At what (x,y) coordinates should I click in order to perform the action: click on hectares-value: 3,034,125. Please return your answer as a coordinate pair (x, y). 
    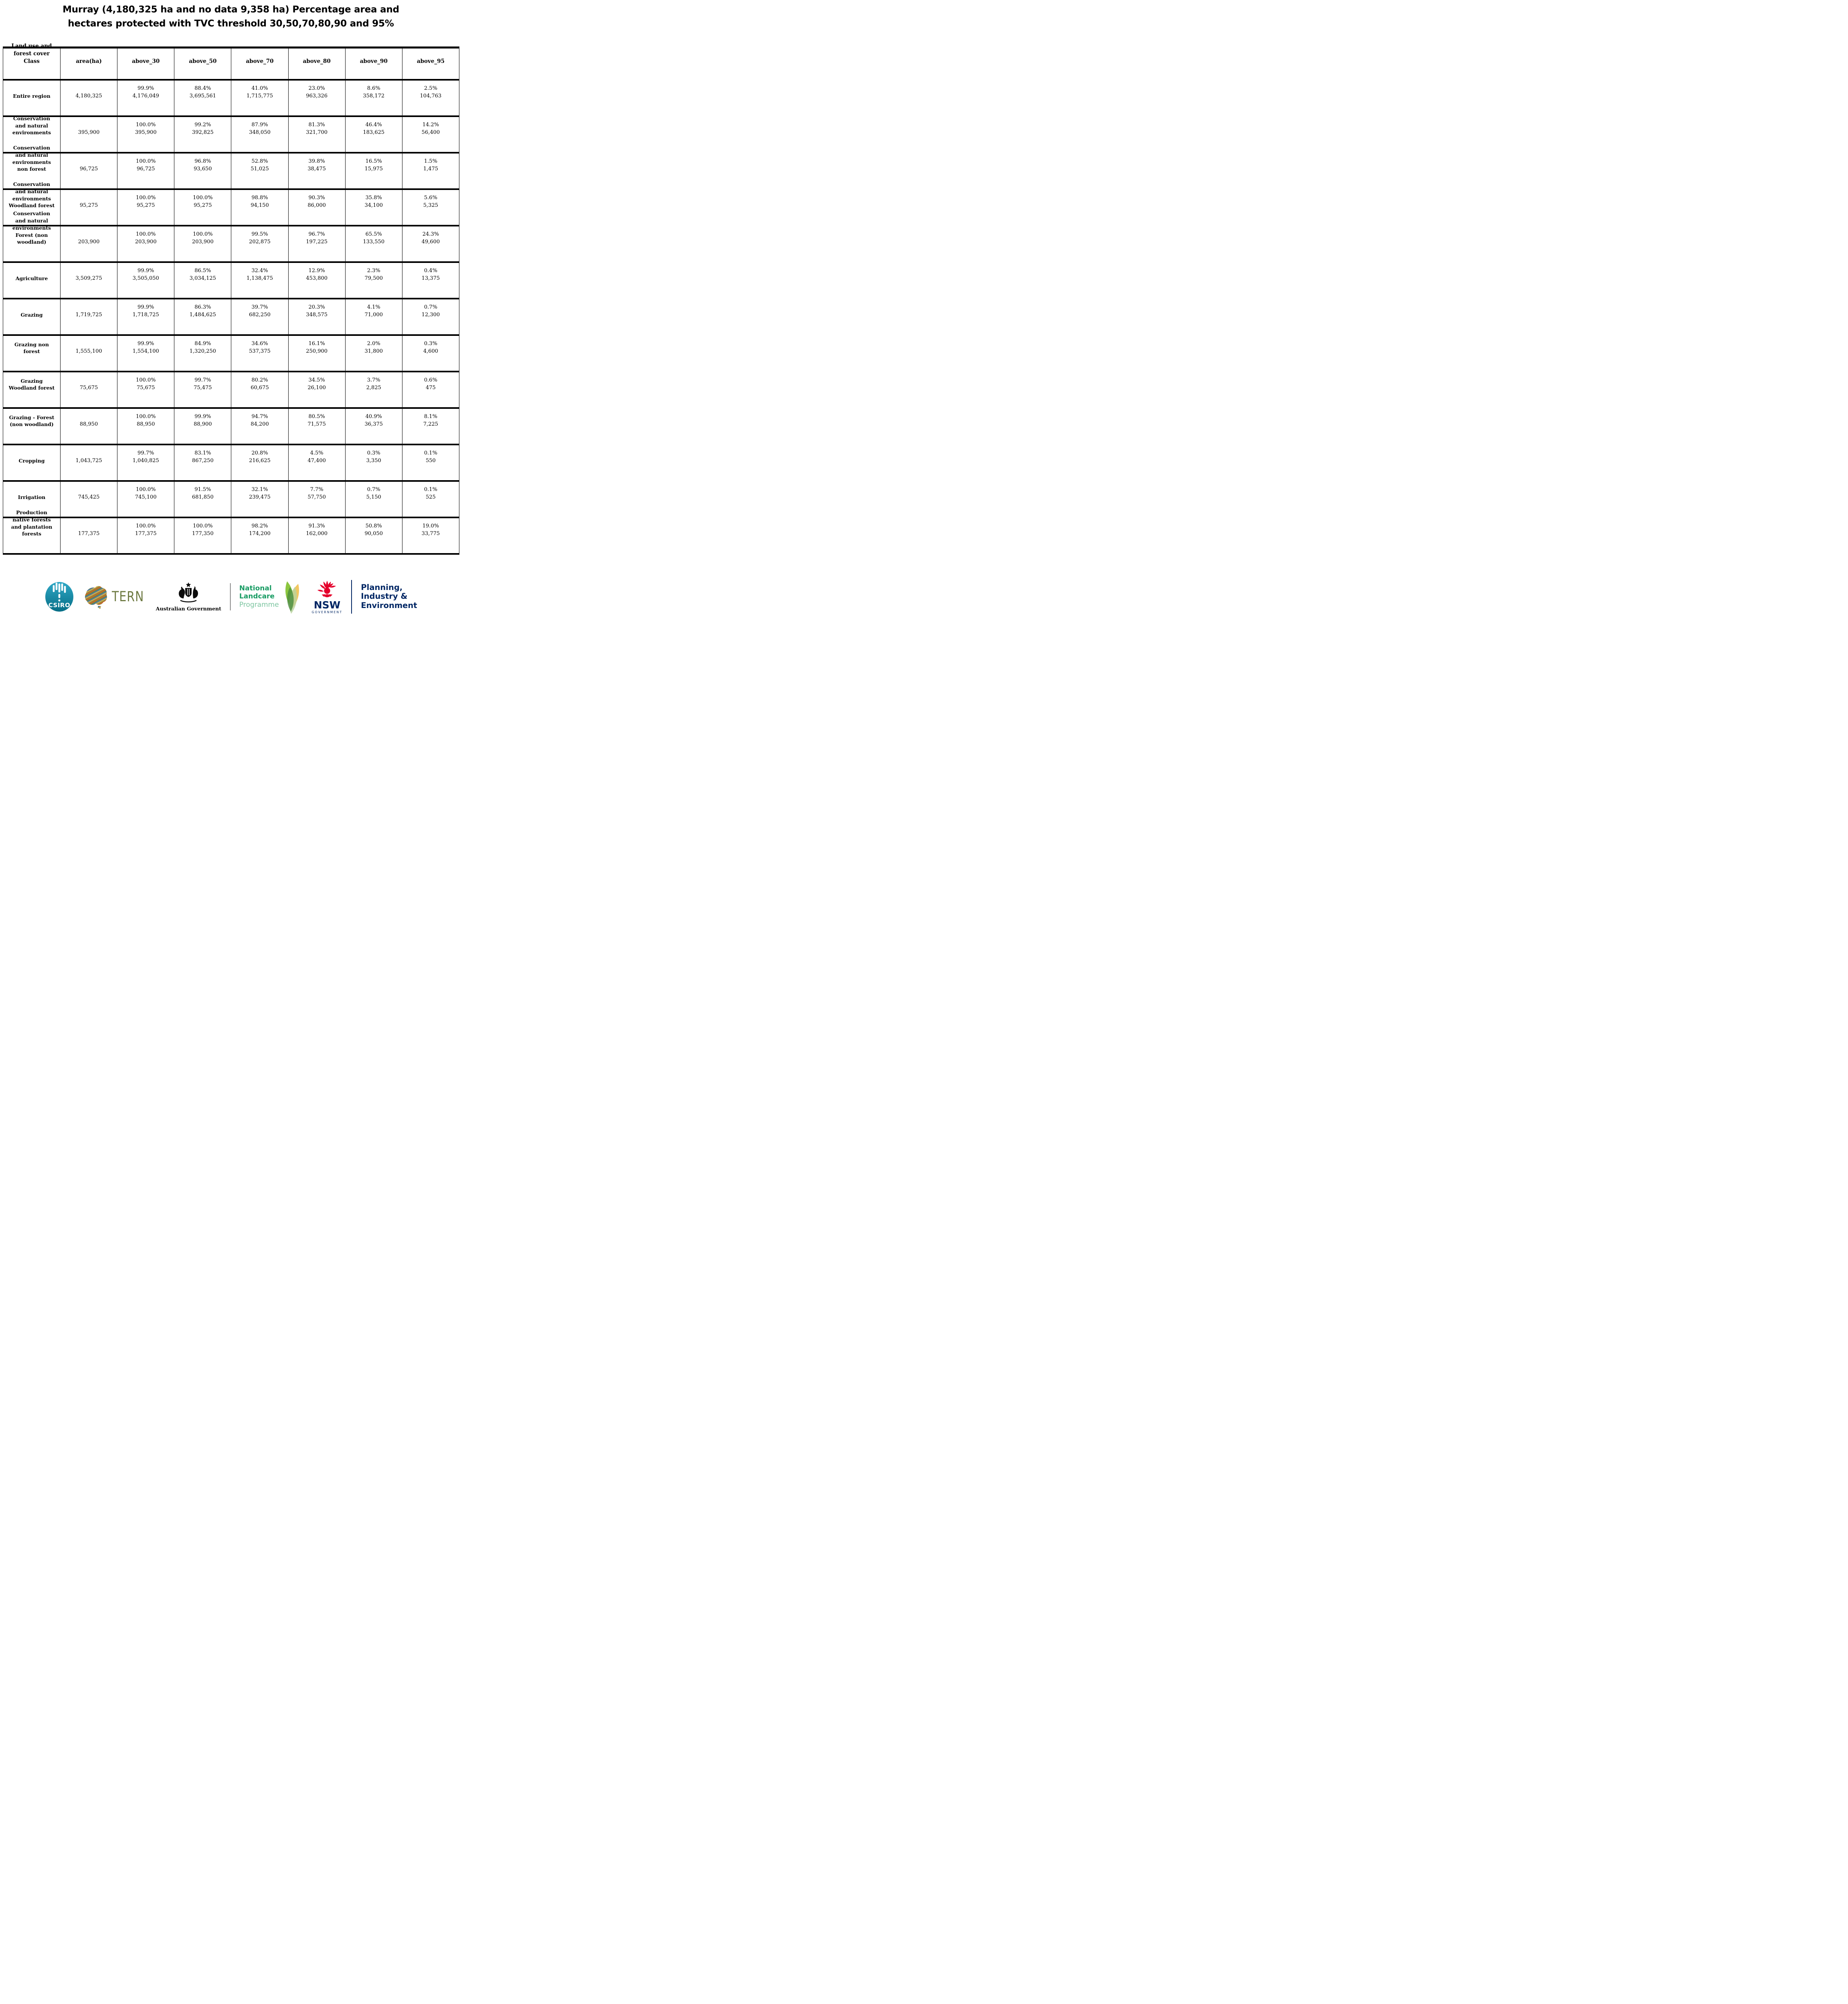
    Looking at the image, I should click on (202, 278).